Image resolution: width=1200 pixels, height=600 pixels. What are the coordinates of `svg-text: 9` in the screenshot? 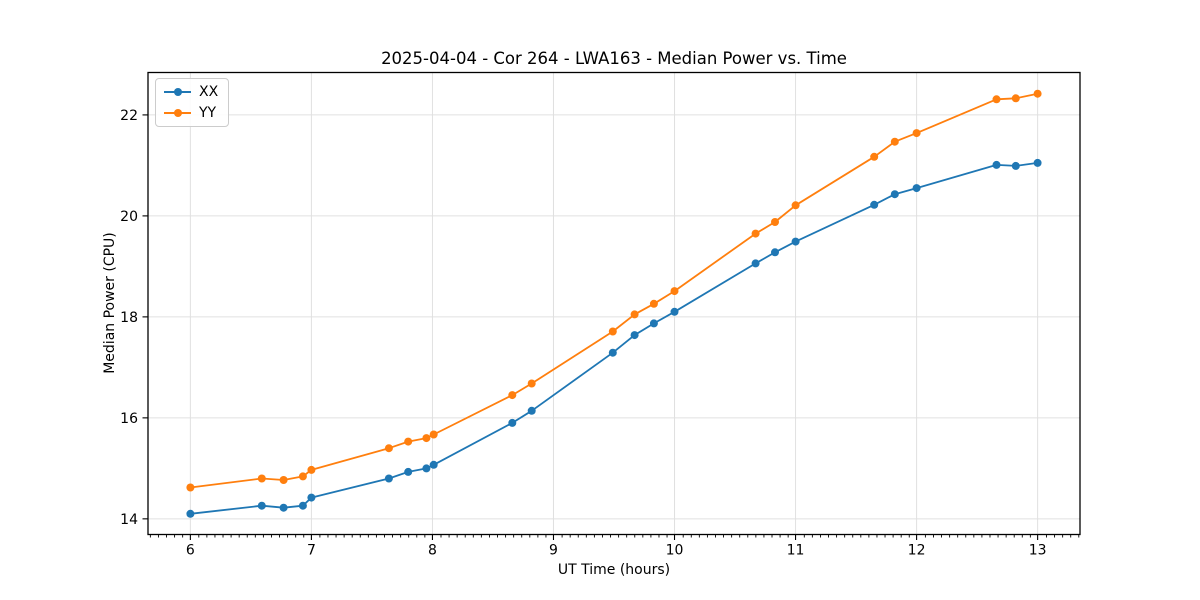 It's located at (553, 551).